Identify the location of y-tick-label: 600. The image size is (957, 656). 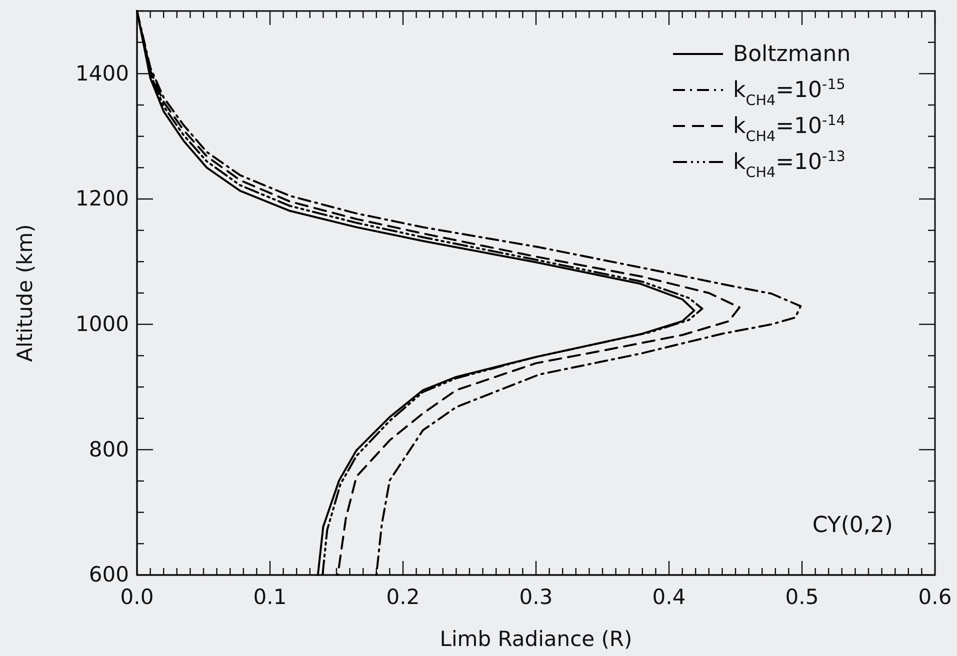
(108, 574).